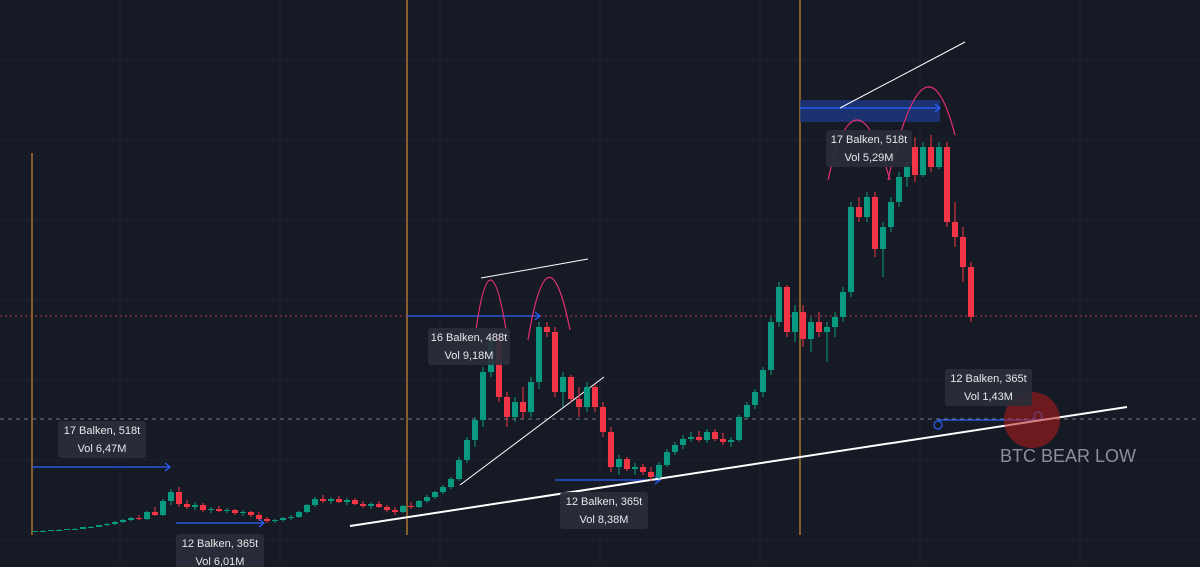  I want to click on annotation-text: Vol 5,29M, so click(869, 158).